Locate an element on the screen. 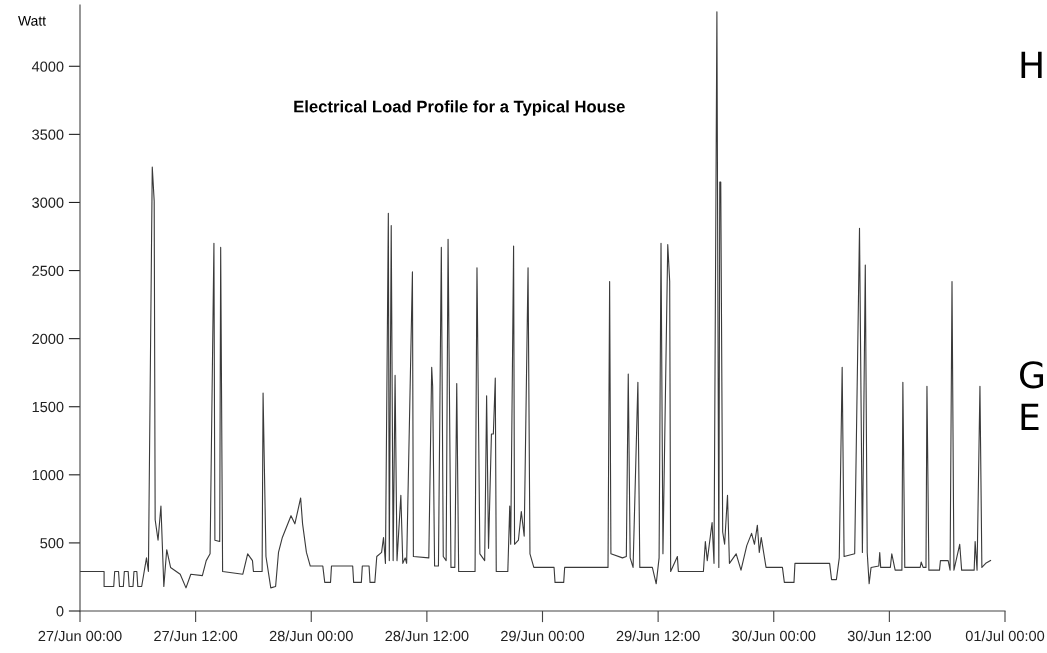 The height and width of the screenshot is (653, 1047). y-tick-label: 3500 is located at coordinates (48, 134).